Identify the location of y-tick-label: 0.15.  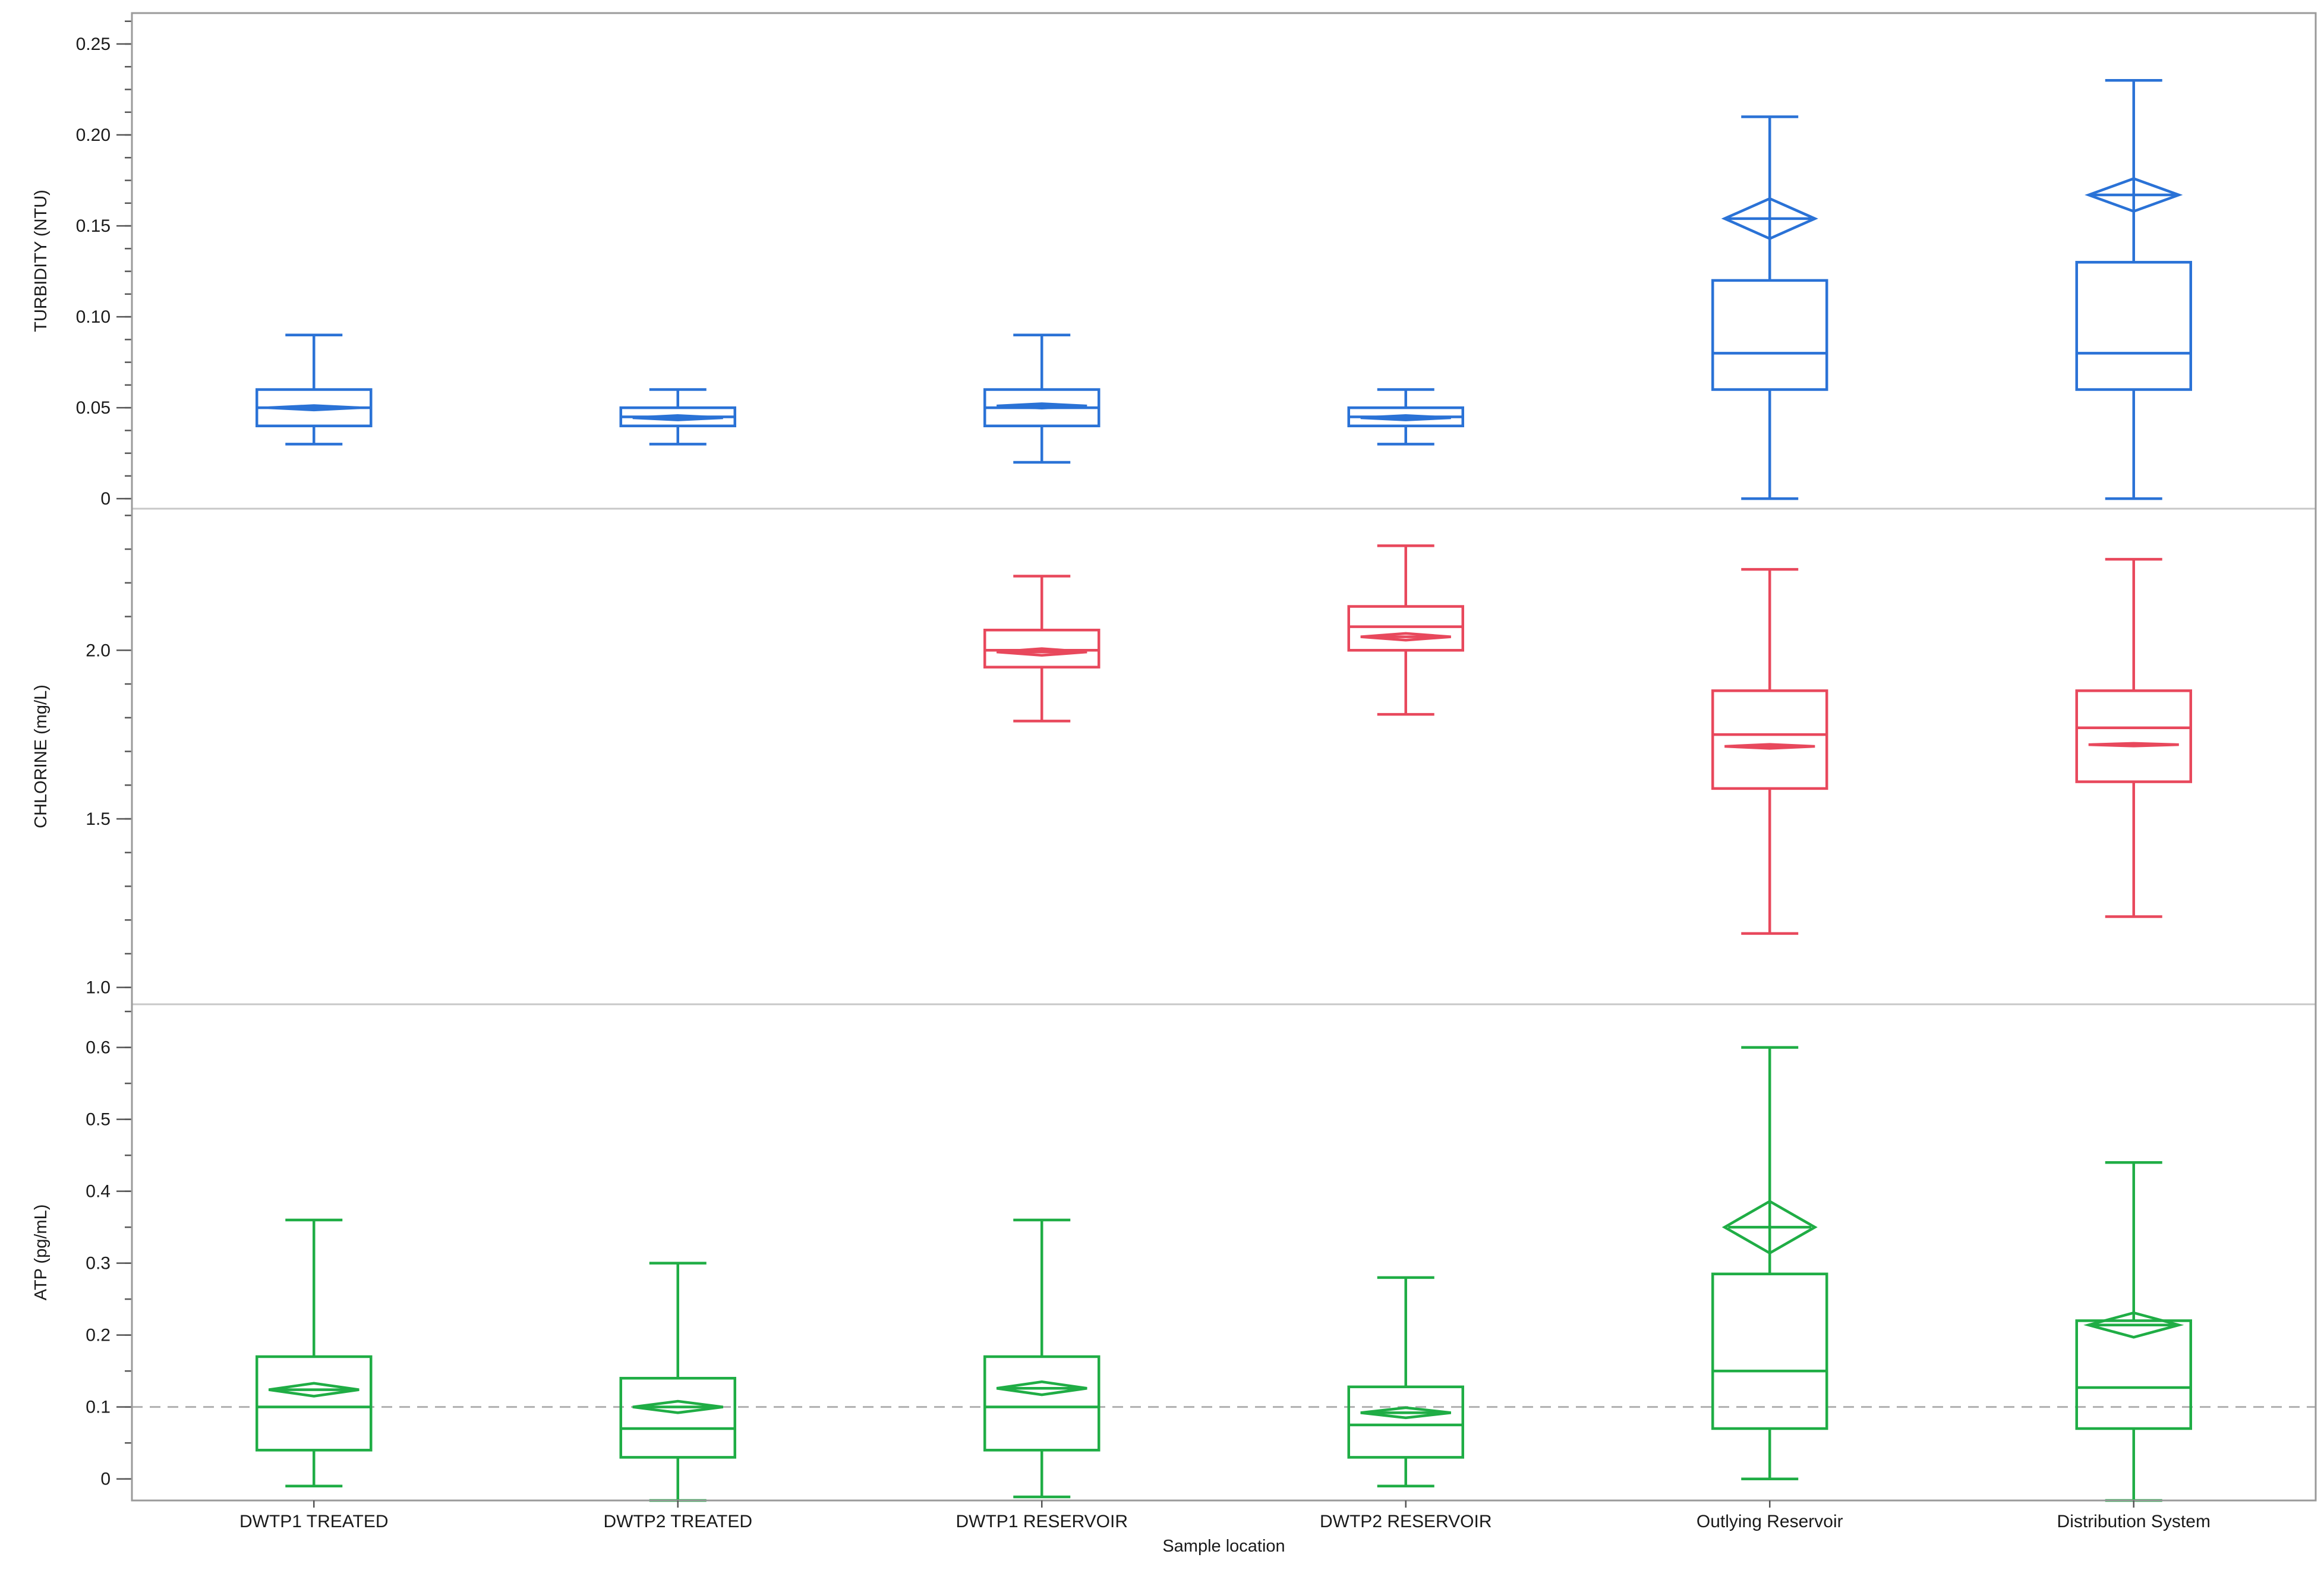
(93, 226).